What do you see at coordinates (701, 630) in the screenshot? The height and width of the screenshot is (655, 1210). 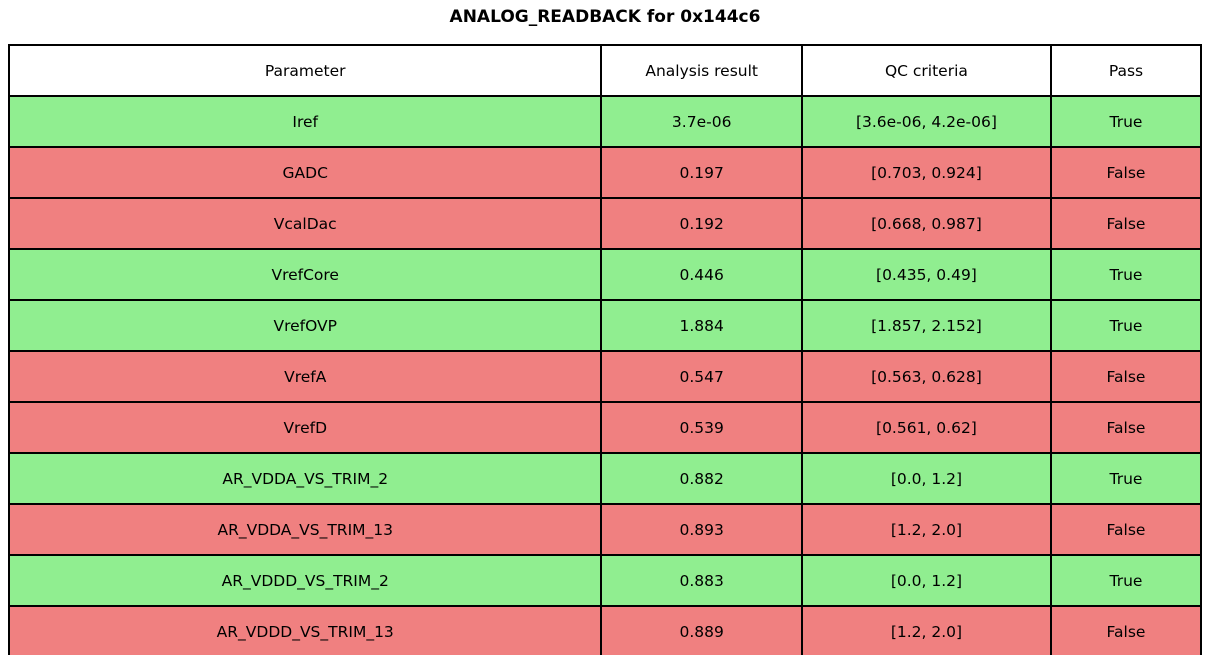 I see `cell-result: 0.889` at bounding box center [701, 630].